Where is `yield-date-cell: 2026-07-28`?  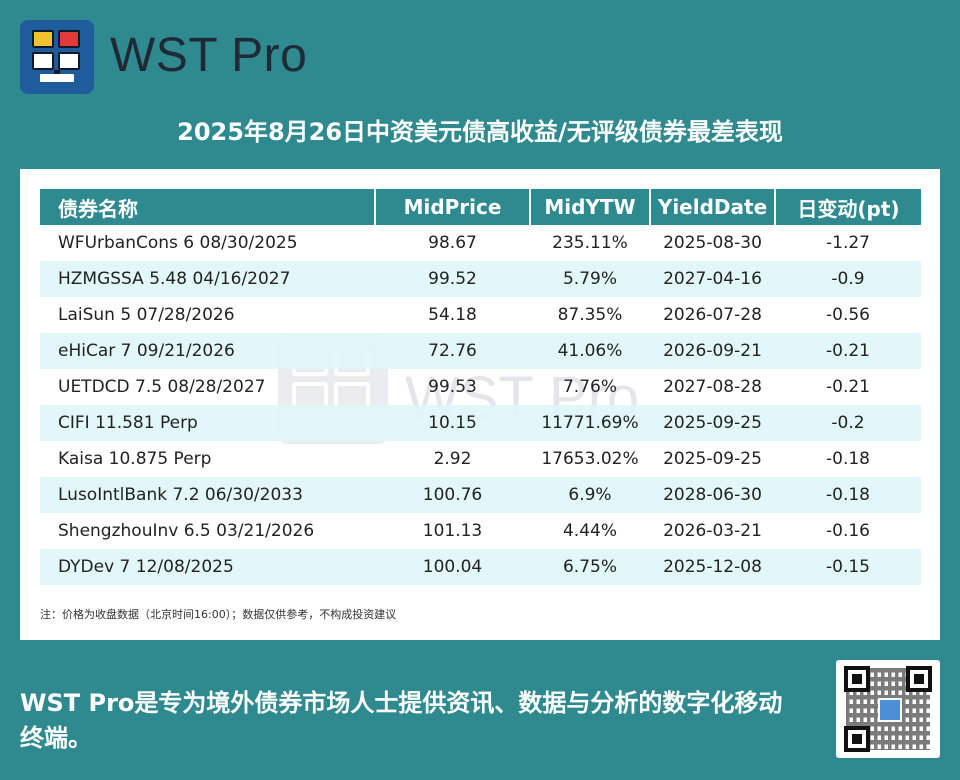 yield-date-cell: 2026-07-28 is located at coordinates (712, 315).